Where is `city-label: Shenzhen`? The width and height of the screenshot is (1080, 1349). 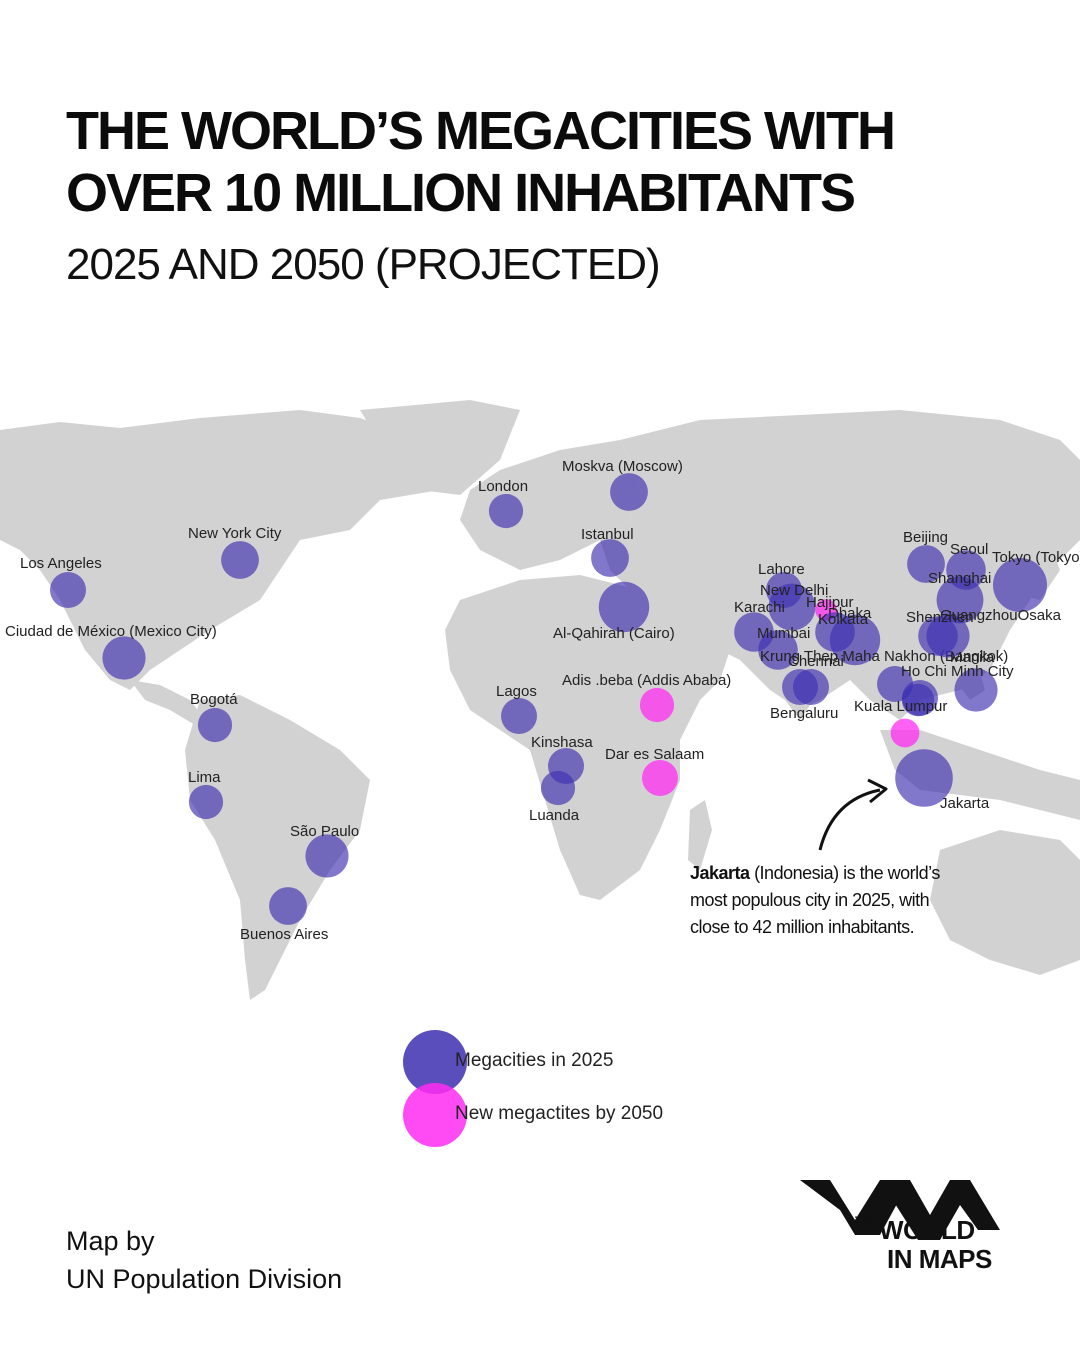
city-label: Shenzhen is located at coordinates (940, 617).